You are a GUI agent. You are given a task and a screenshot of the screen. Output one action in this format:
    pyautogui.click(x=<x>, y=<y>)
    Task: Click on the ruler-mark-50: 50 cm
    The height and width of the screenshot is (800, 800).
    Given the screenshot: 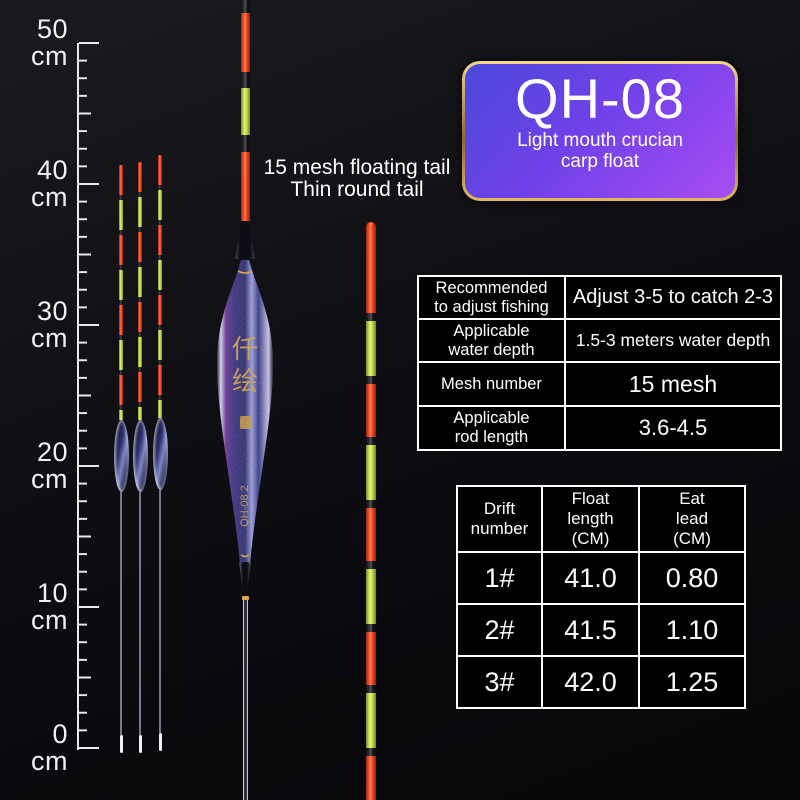 What is the action you would take?
    pyautogui.click(x=34, y=43)
    